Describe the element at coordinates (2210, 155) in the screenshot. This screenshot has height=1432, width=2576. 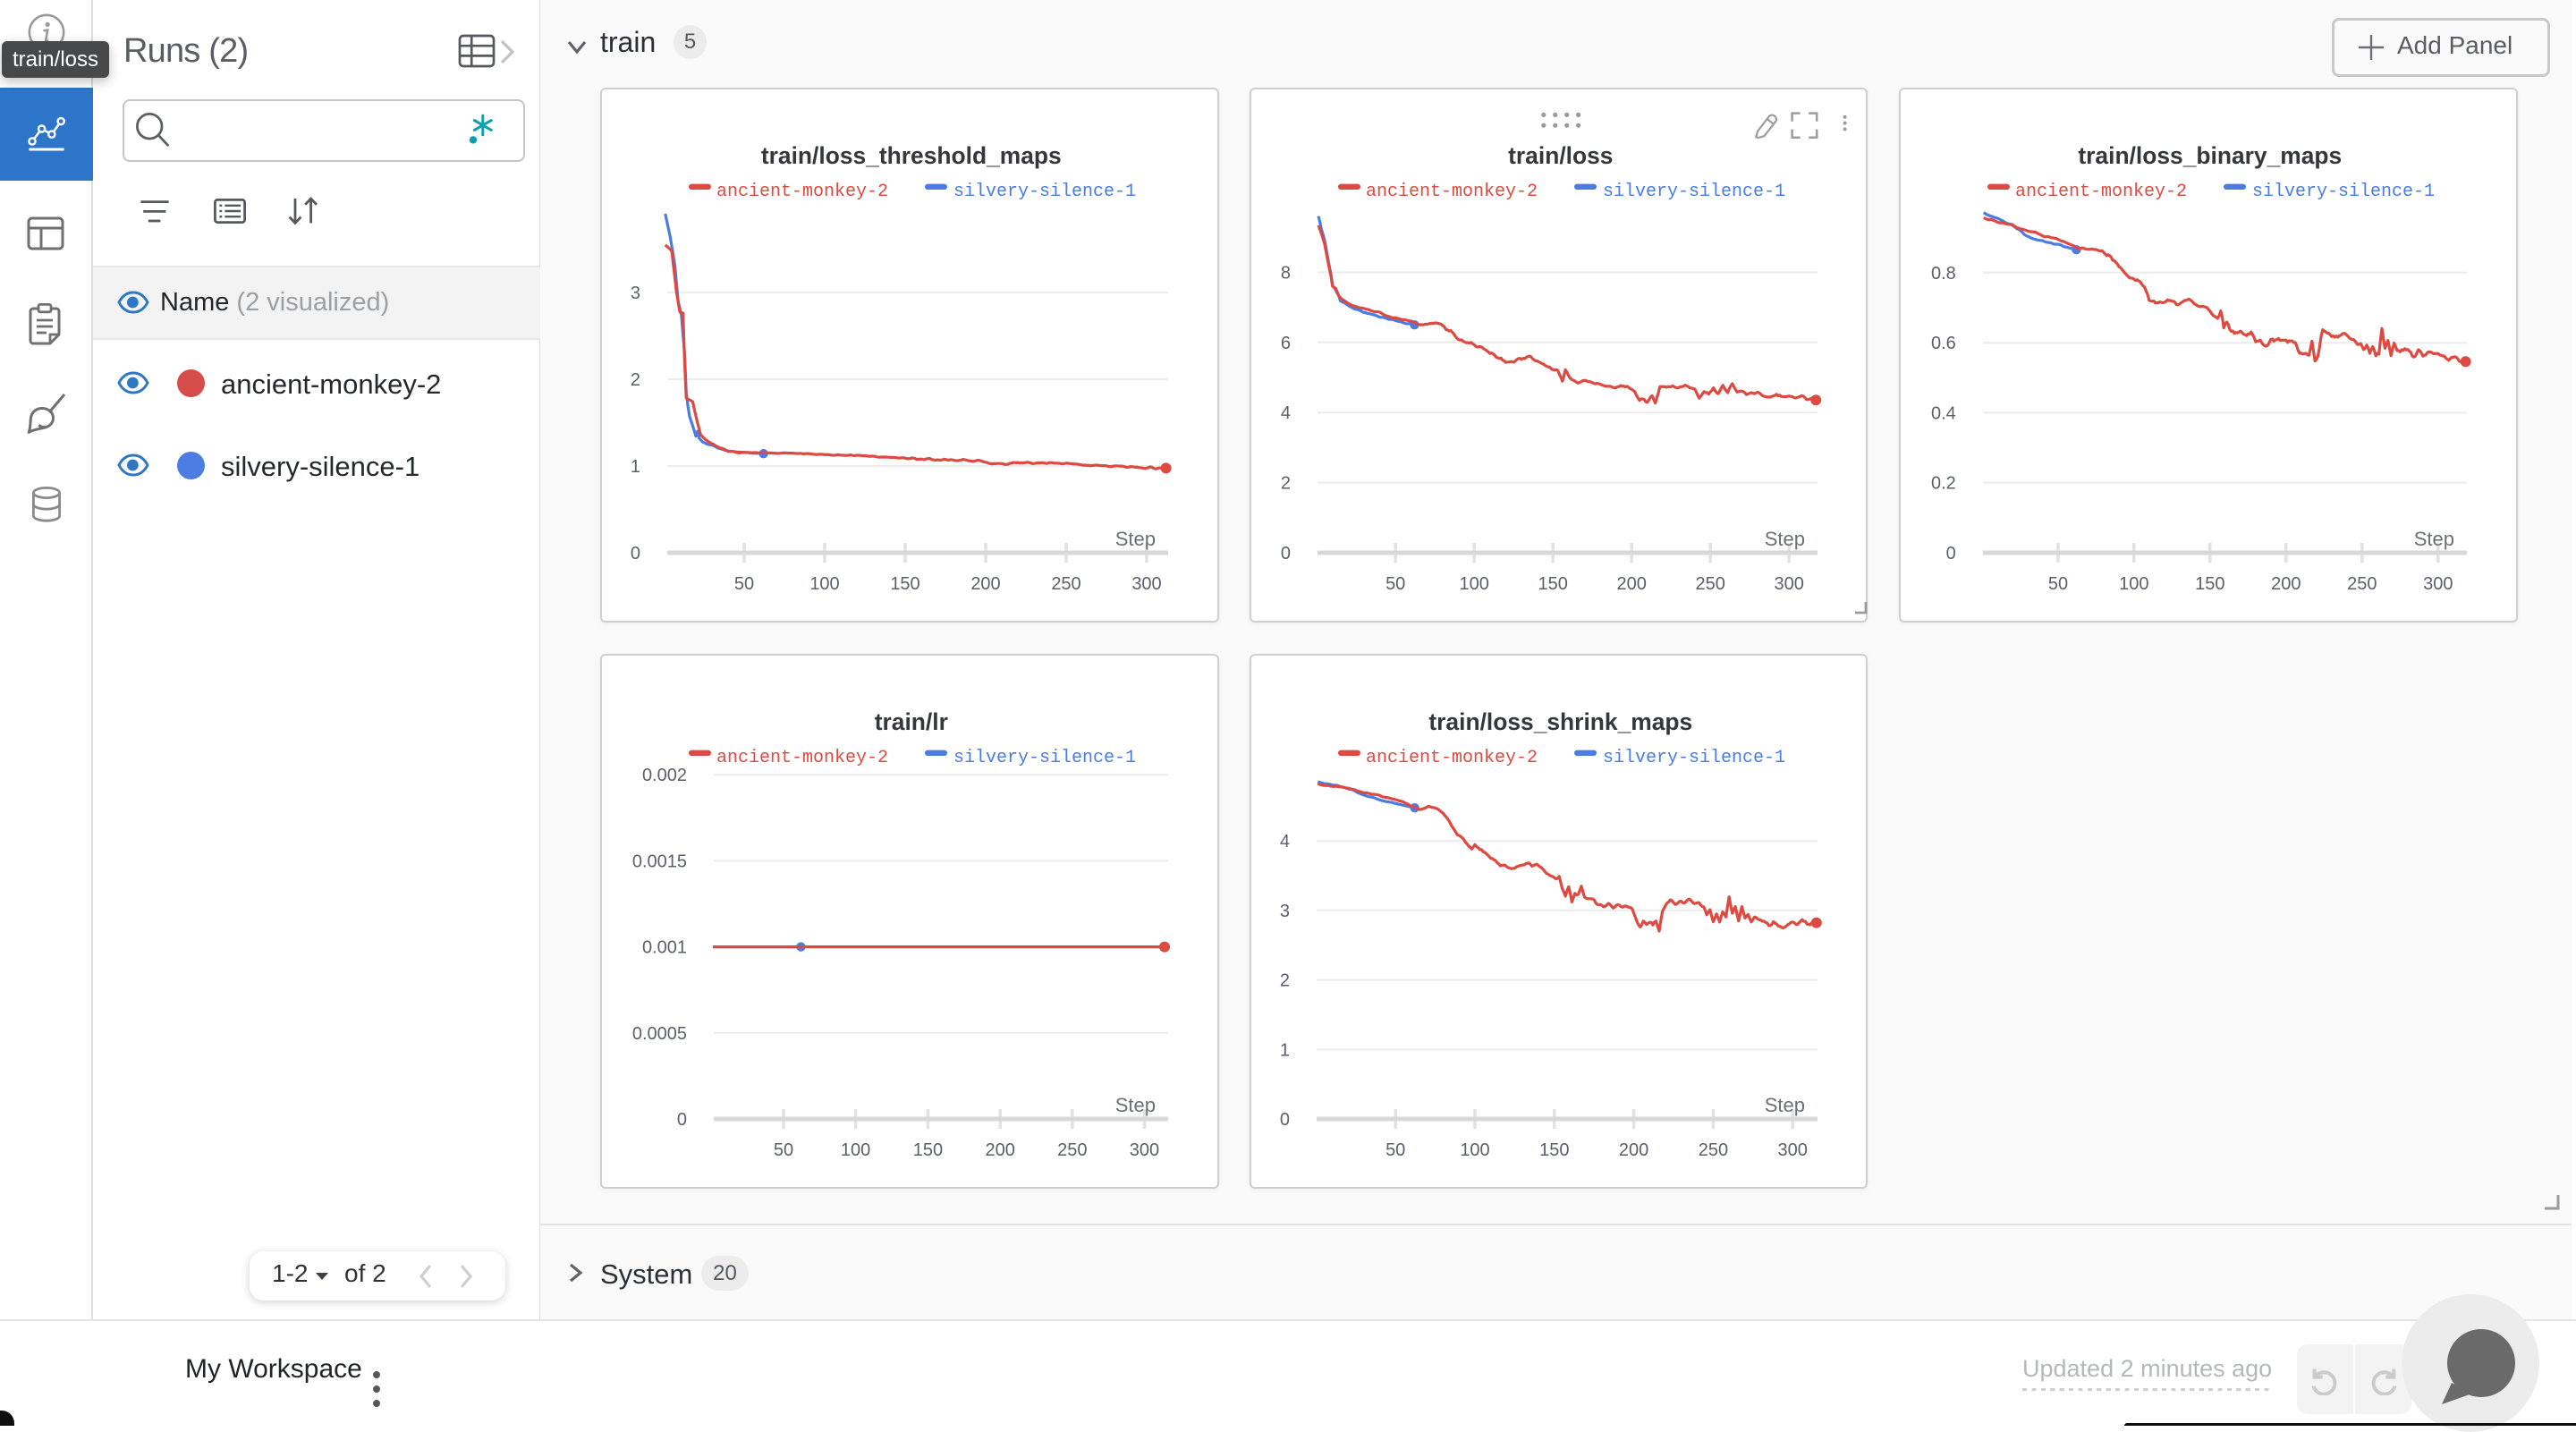
I see `svg-text: train/loss_binary_maps` at that location.